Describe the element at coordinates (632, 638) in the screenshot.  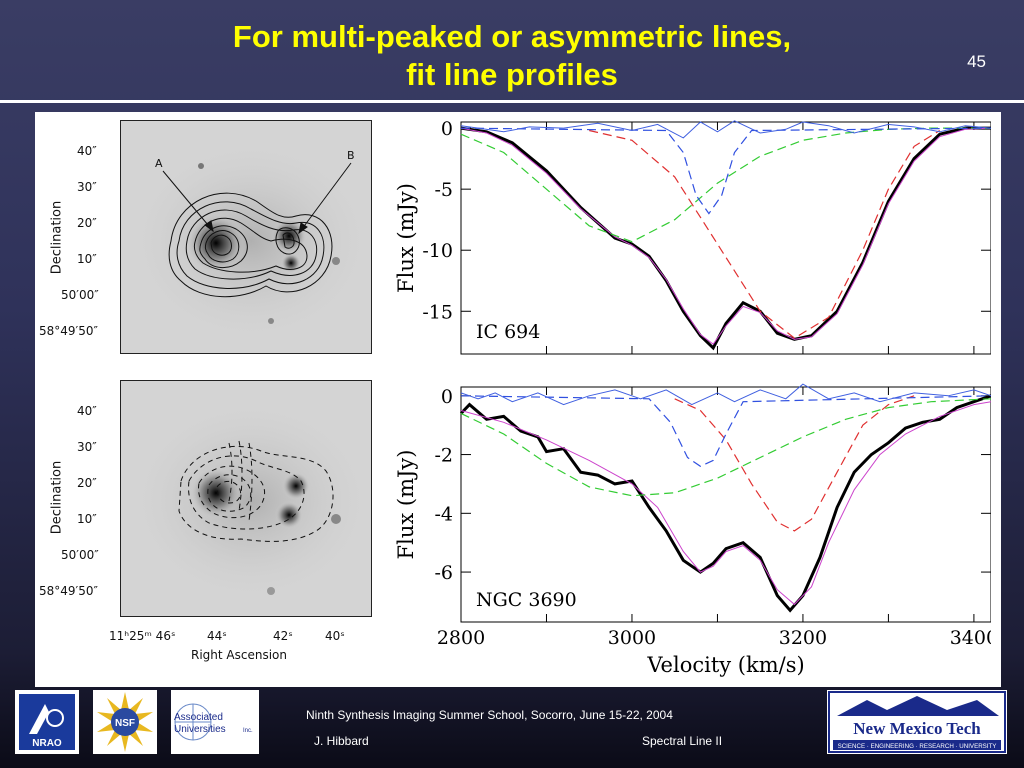
I see `x-tick-label: 3000` at that location.